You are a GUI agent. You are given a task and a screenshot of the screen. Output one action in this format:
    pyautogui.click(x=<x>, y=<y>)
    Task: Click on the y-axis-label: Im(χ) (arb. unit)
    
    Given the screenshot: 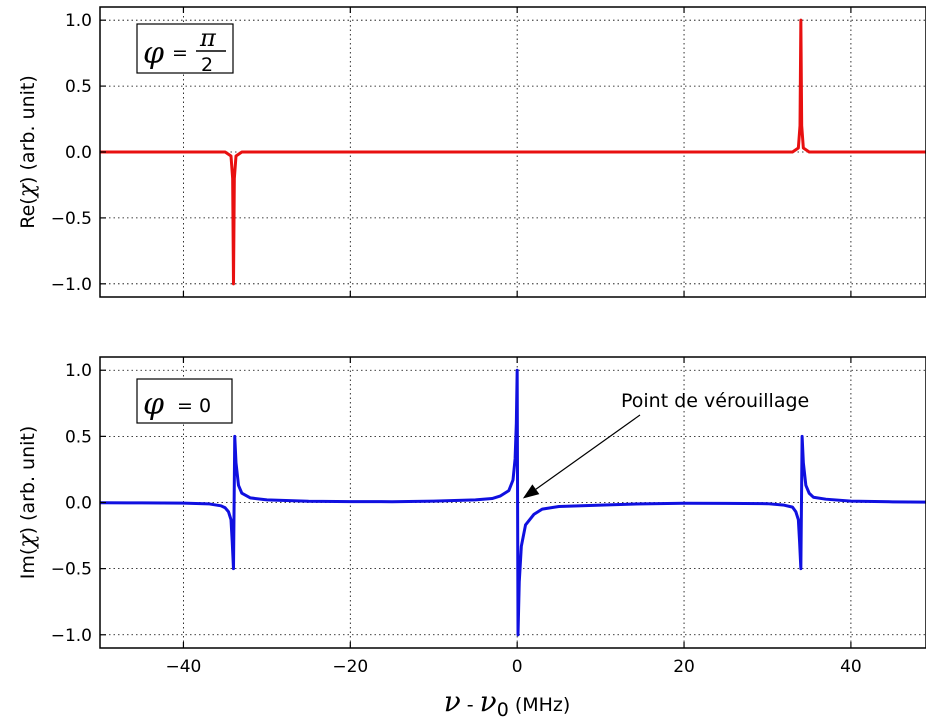 What is the action you would take?
    pyautogui.click(x=27, y=503)
    